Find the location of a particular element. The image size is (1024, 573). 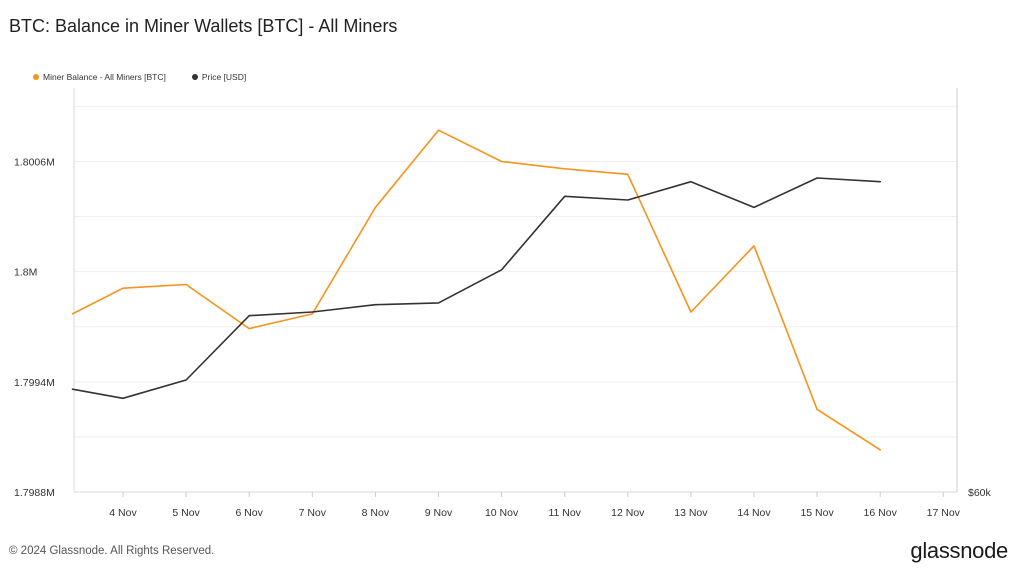

right-axis-tick-label: $60k is located at coordinates (980, 493).